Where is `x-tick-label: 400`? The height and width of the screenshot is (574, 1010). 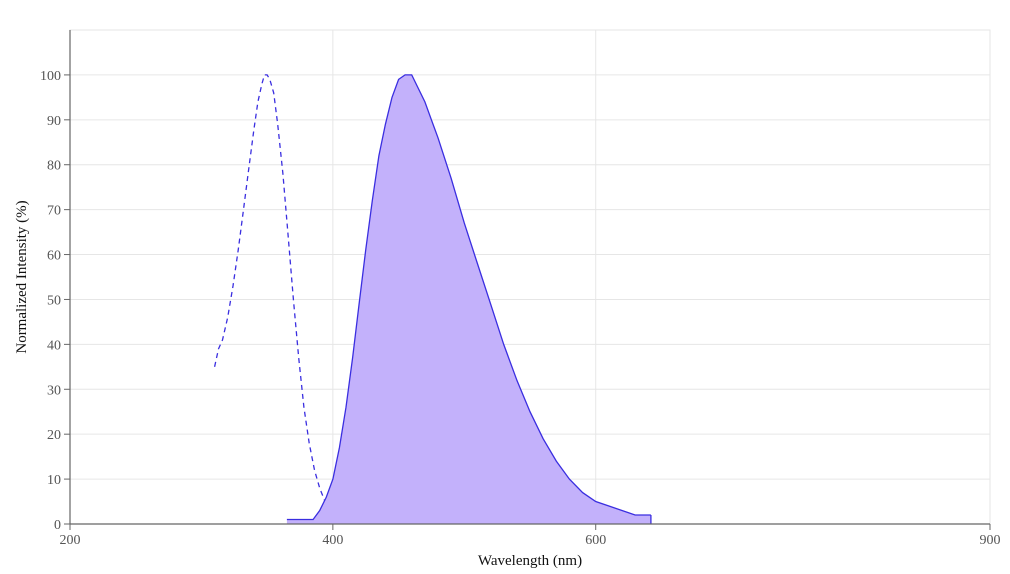 x-tick-label: 400 is located at coordinates (332, 540).